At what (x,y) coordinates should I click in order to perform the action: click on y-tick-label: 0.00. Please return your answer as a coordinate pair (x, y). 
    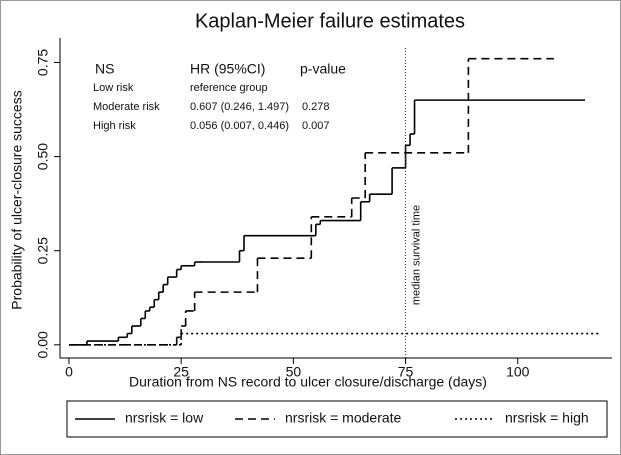
    Looking at the image, I should click on (43, 344).